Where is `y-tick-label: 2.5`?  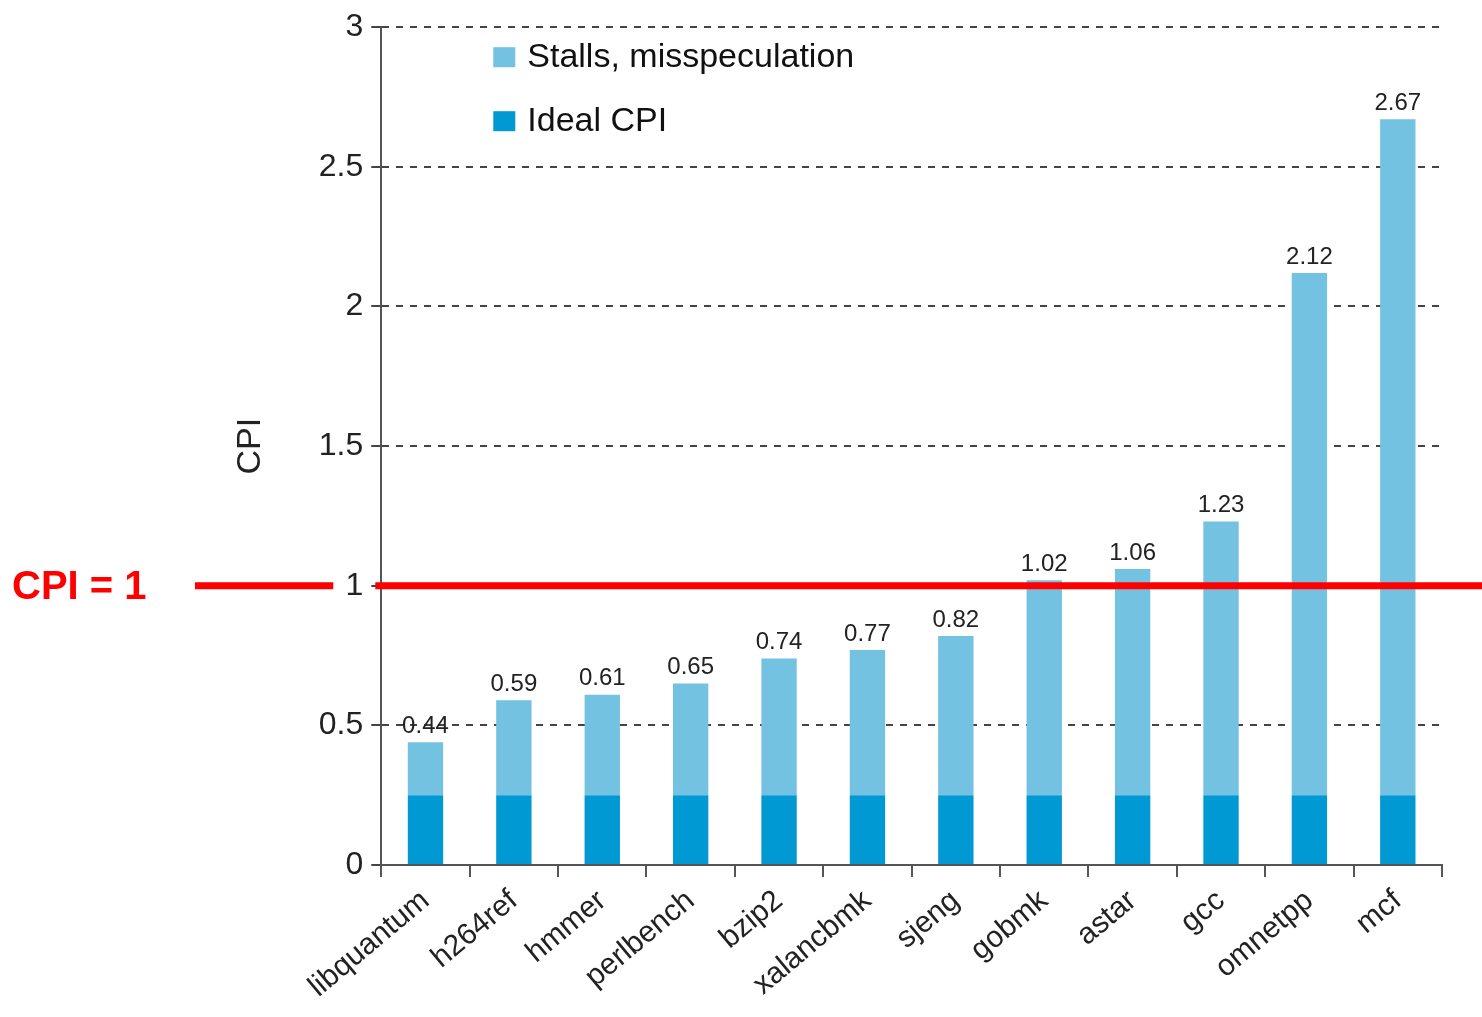
y-tick-label: 2.5 is located at coordinates (341, 164).